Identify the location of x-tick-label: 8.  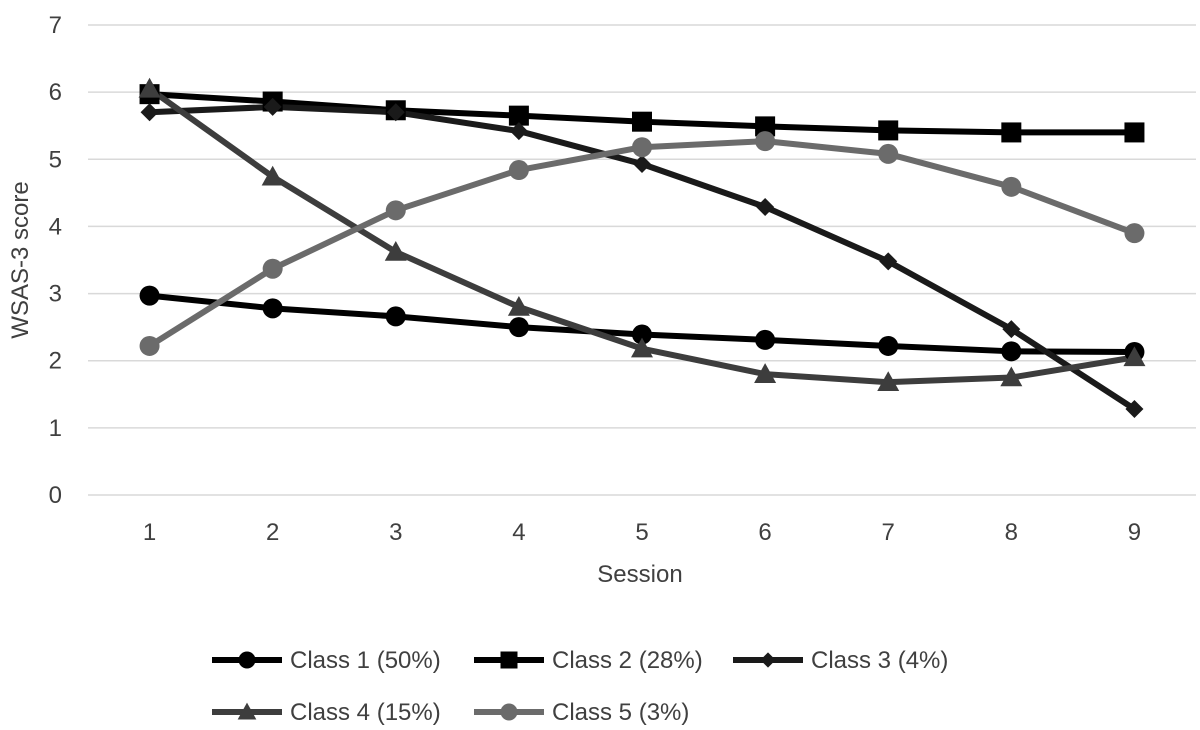
(1011, 532).